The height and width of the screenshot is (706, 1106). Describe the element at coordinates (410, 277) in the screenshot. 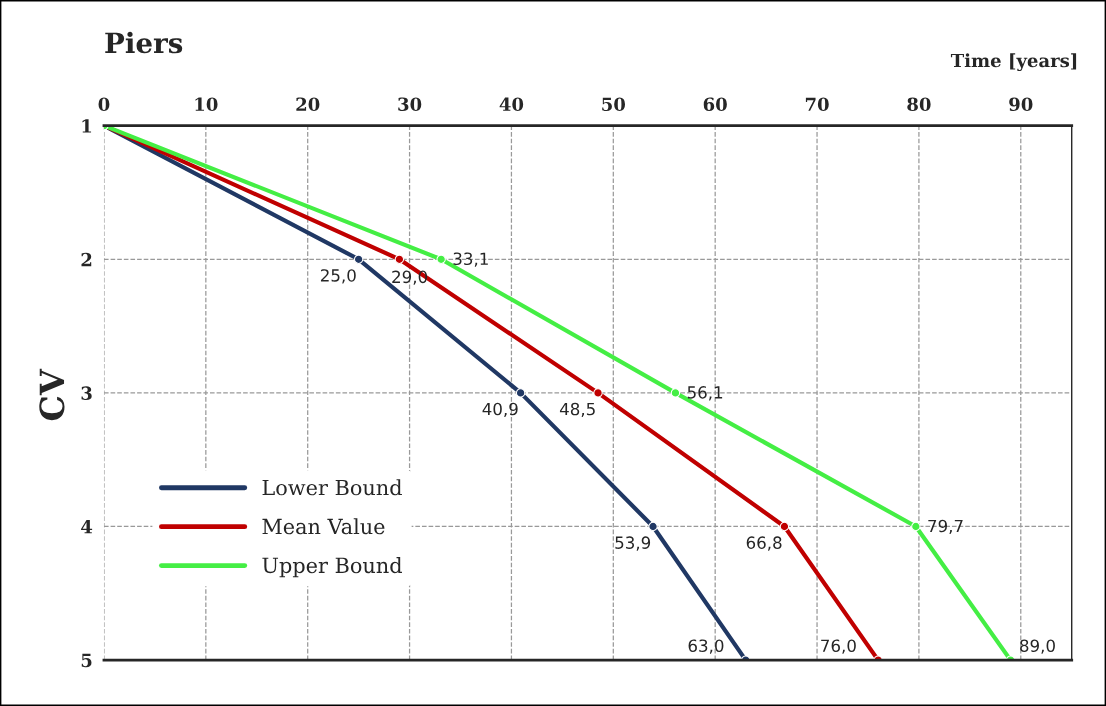

I see `annotation: 29,0` at that location.